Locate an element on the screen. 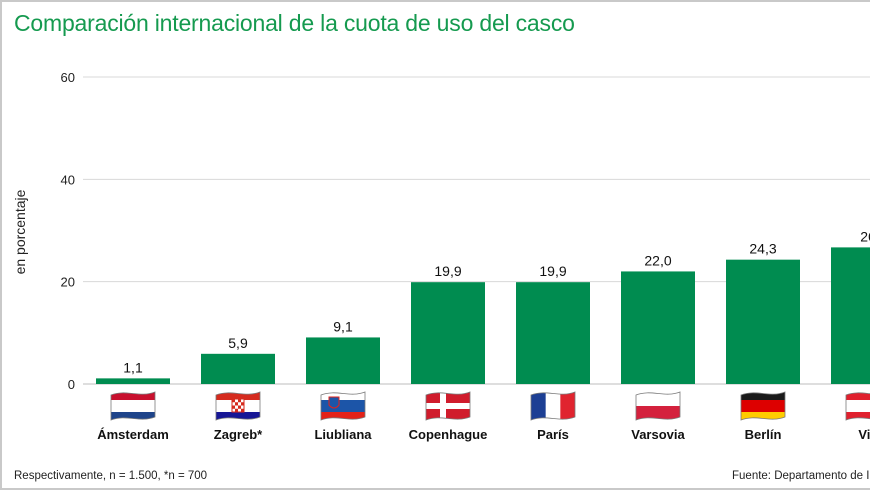 This screenshot has height=490, width=870. bar-value-label: 22,0 is located at coordinates (657, 260).